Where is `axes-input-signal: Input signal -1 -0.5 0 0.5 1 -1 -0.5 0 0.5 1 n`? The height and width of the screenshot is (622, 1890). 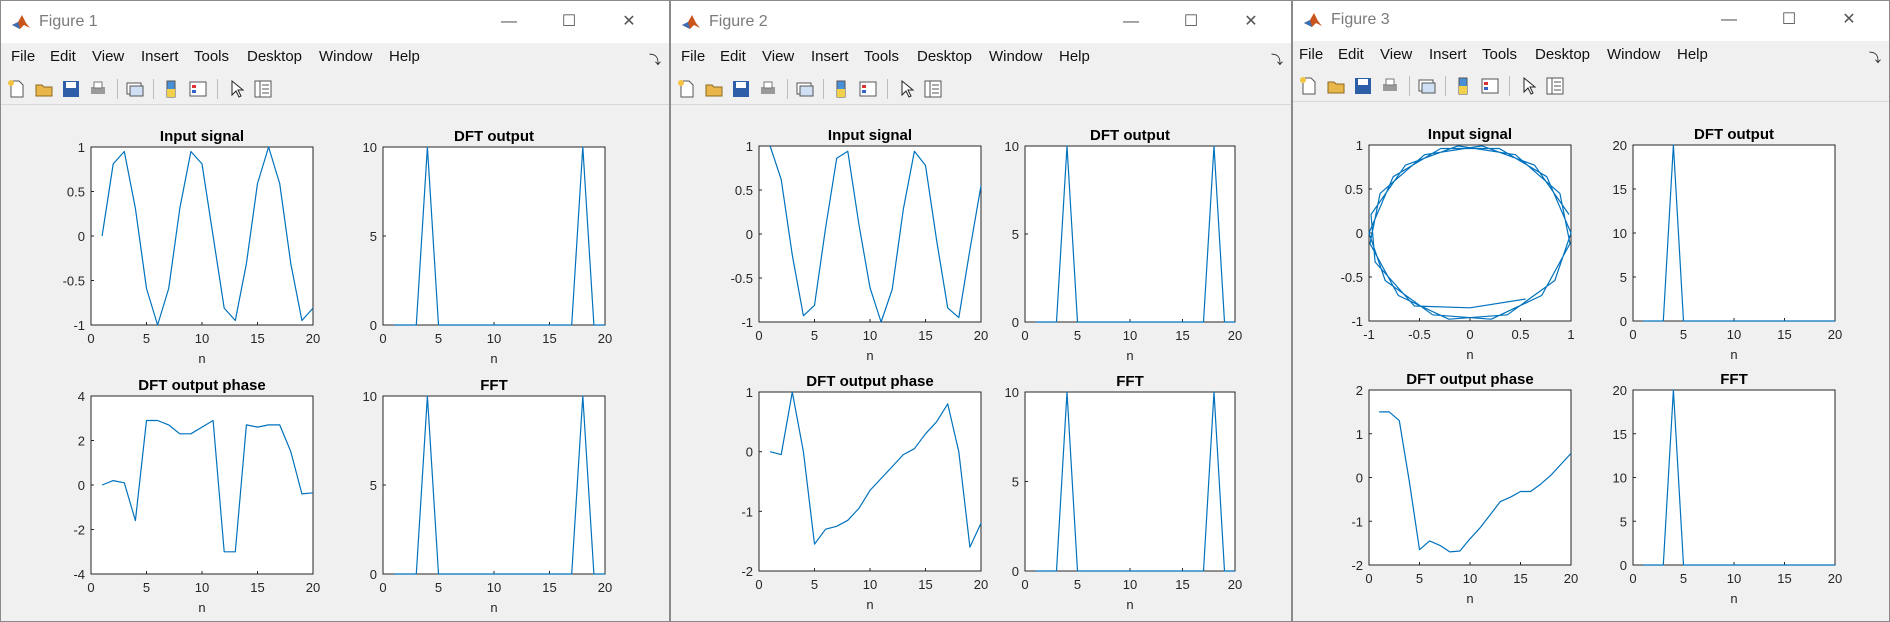 axes-input-signal: Input signal -1 -0.5 0 0.5 1 -1 -0.5 0 0.5 1 n is located at coordinates (1458, 244).